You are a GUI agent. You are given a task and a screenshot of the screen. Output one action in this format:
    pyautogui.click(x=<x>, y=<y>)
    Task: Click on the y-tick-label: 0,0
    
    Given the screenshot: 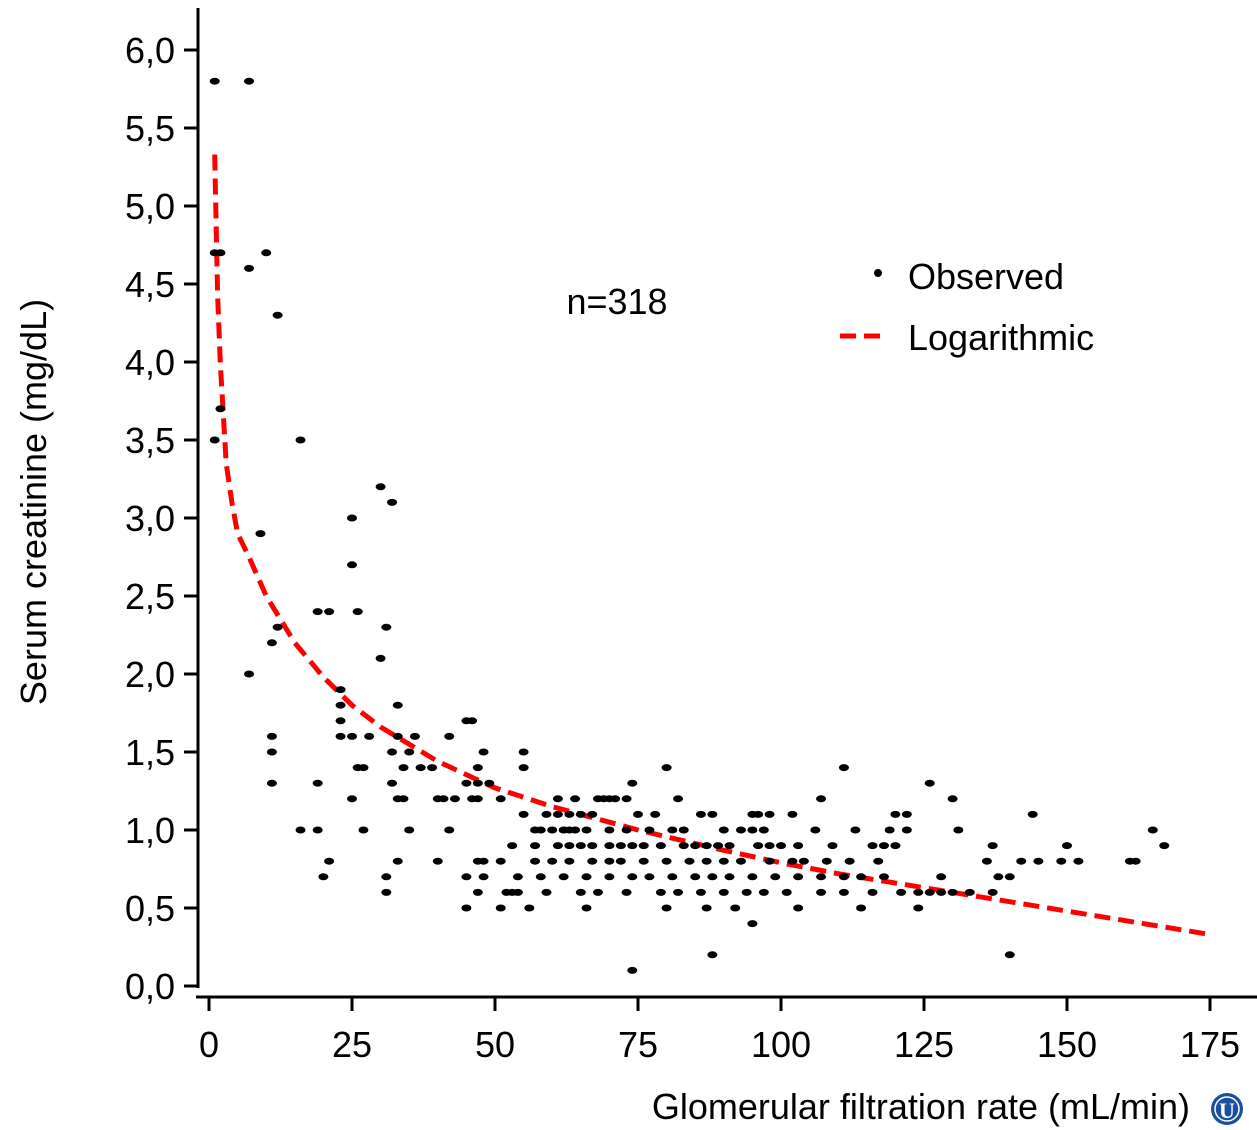 What is the action you would take?
    pyautogui.click(x=150, y=986)
    